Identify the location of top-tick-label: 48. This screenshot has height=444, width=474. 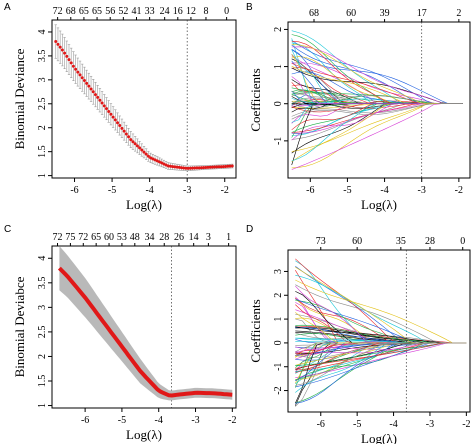
(135, 237).